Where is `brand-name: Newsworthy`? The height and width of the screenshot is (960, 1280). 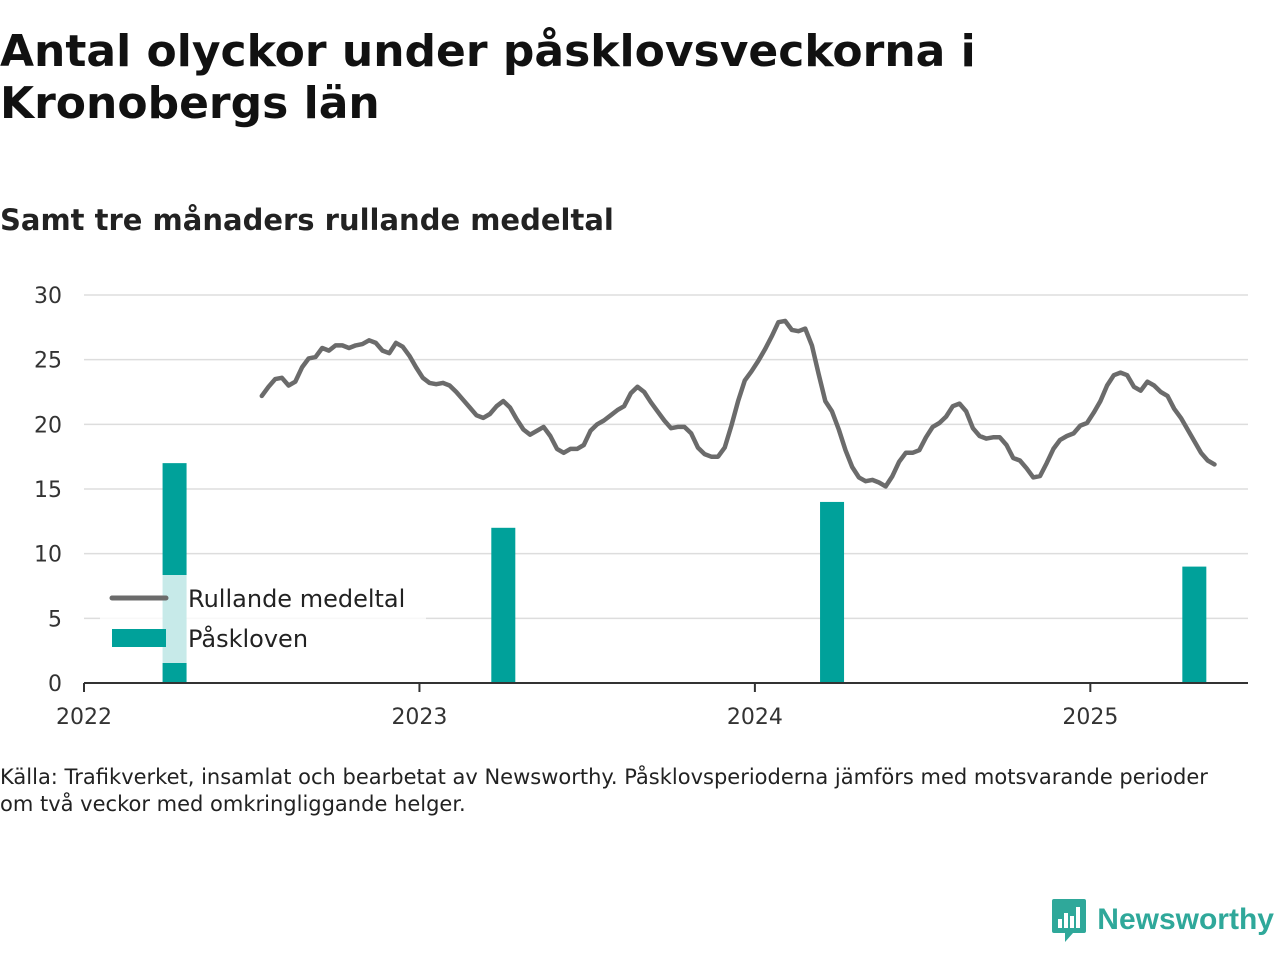 brand-name: Newsworthy is located at coordinates (1185, 919).